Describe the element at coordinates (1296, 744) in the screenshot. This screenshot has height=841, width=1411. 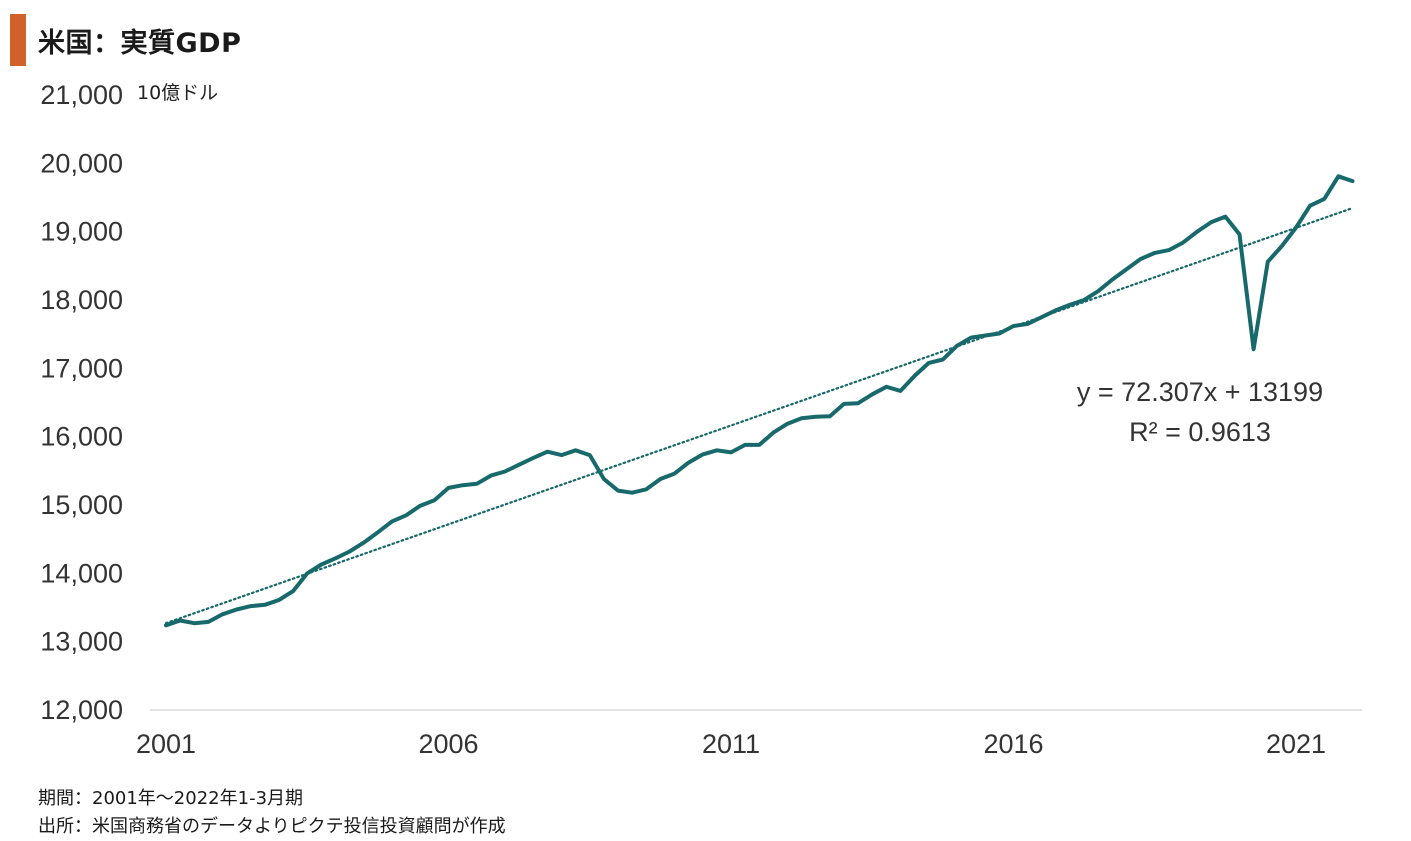
I see `x-tick-label: 2021` at that location.